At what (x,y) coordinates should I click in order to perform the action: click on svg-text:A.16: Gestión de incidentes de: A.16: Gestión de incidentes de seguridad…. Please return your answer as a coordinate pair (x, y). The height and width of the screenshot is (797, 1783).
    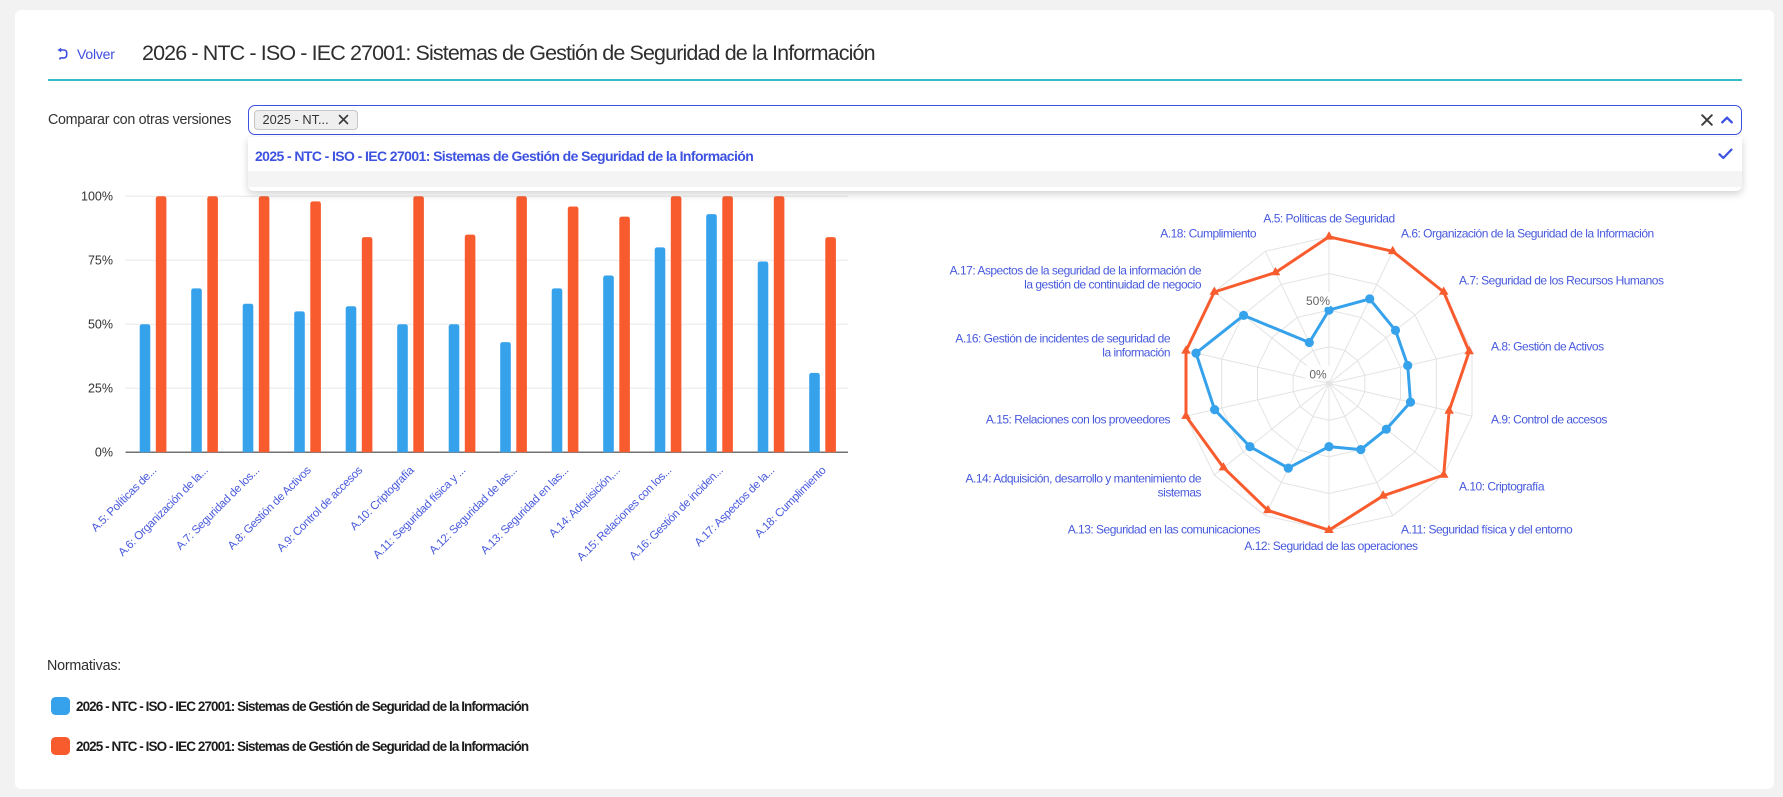
    Looking at the image, I should click on (1062, 339).